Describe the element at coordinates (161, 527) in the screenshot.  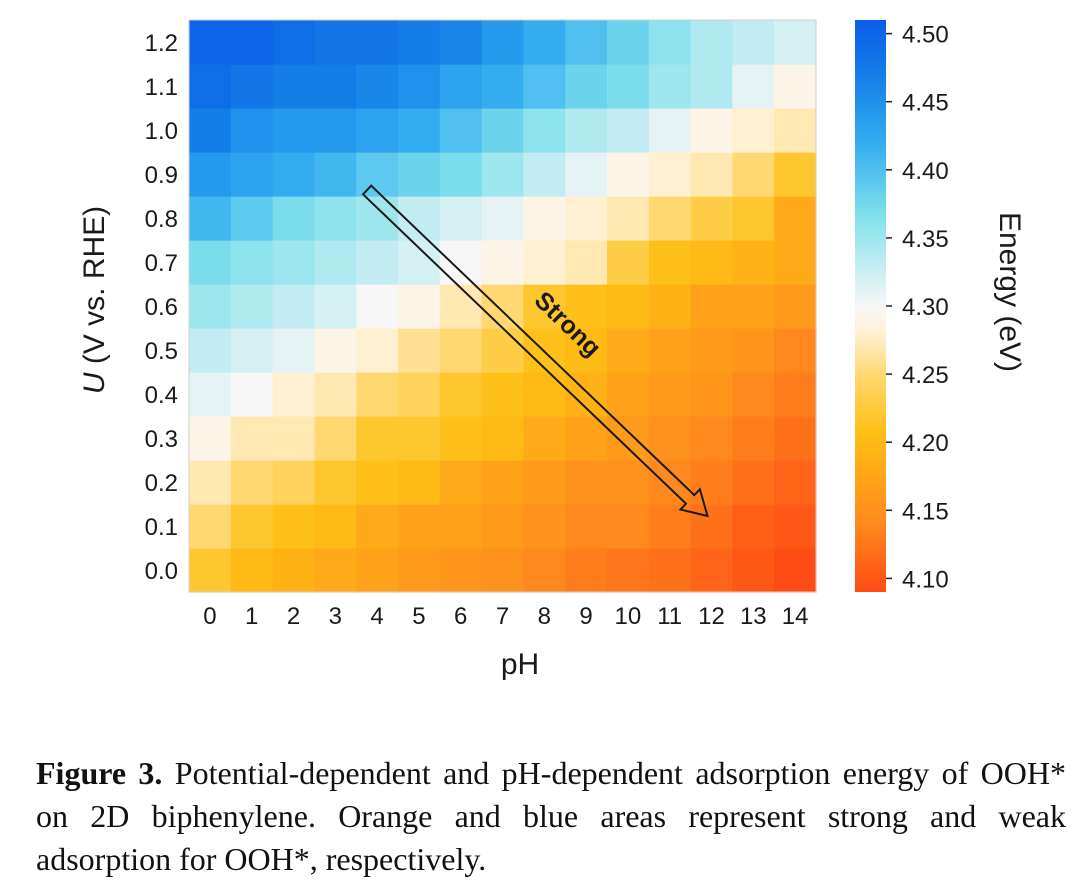
I see `y-tick-label: 0.1` at that location.